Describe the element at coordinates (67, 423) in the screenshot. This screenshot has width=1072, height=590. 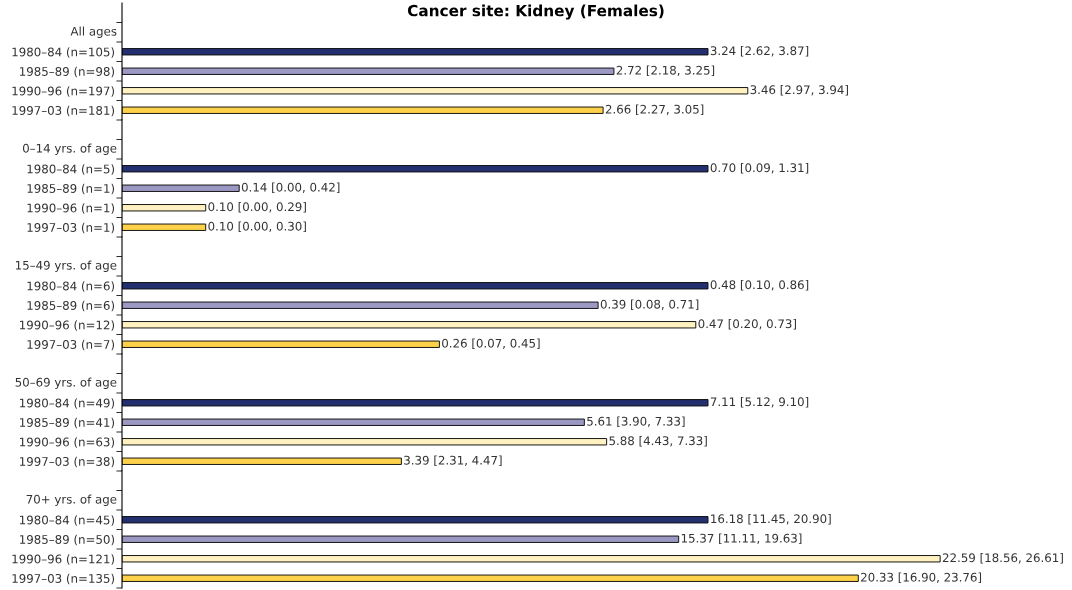
I see `y-tick-label: 1985–89 (n=41)` at that location.